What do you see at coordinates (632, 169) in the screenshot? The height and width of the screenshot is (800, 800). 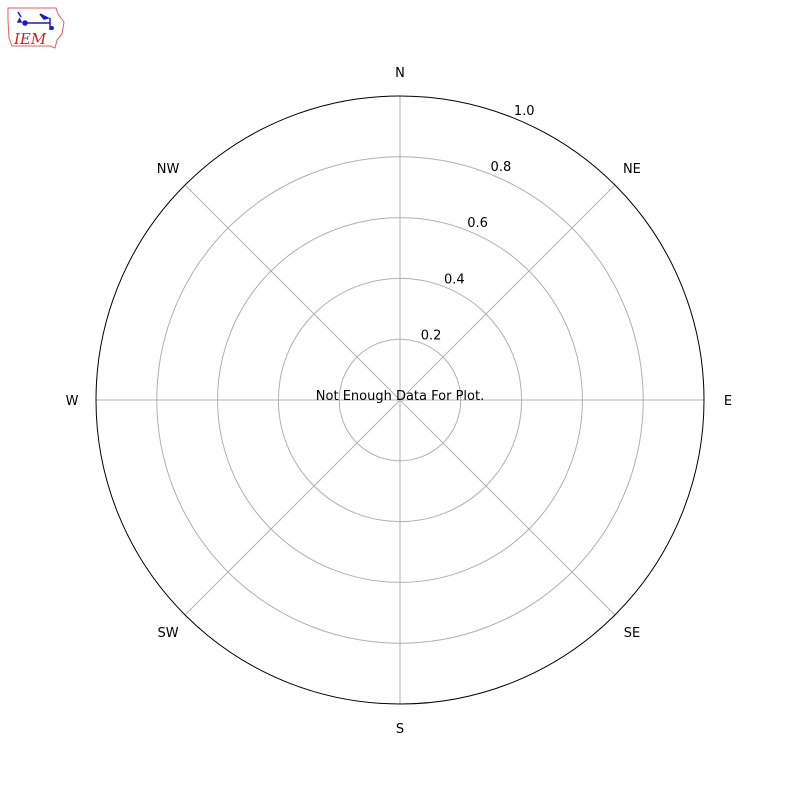 I see `direction-label-ne: NE` at bounding box center [632, 169].